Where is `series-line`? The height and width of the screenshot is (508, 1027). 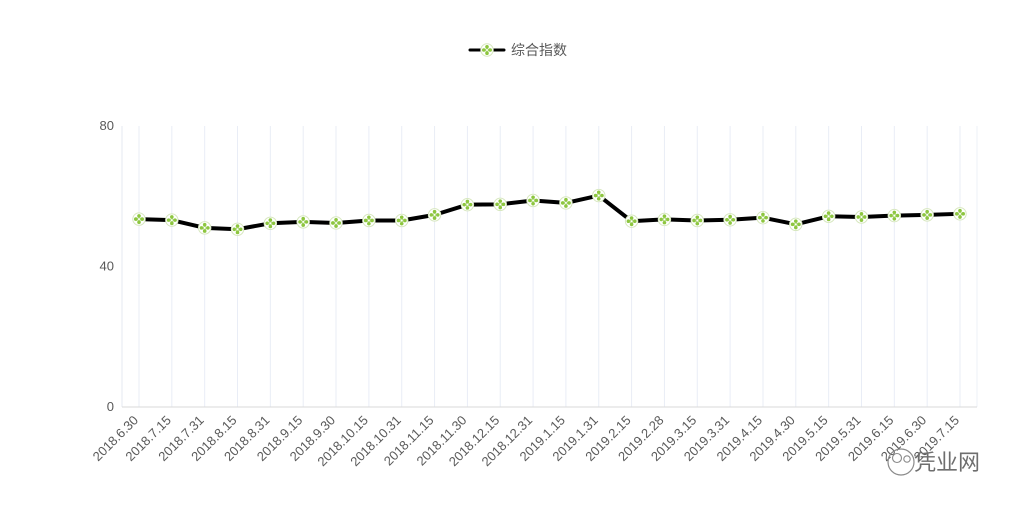
series-line is located at coordinates (549, 212).